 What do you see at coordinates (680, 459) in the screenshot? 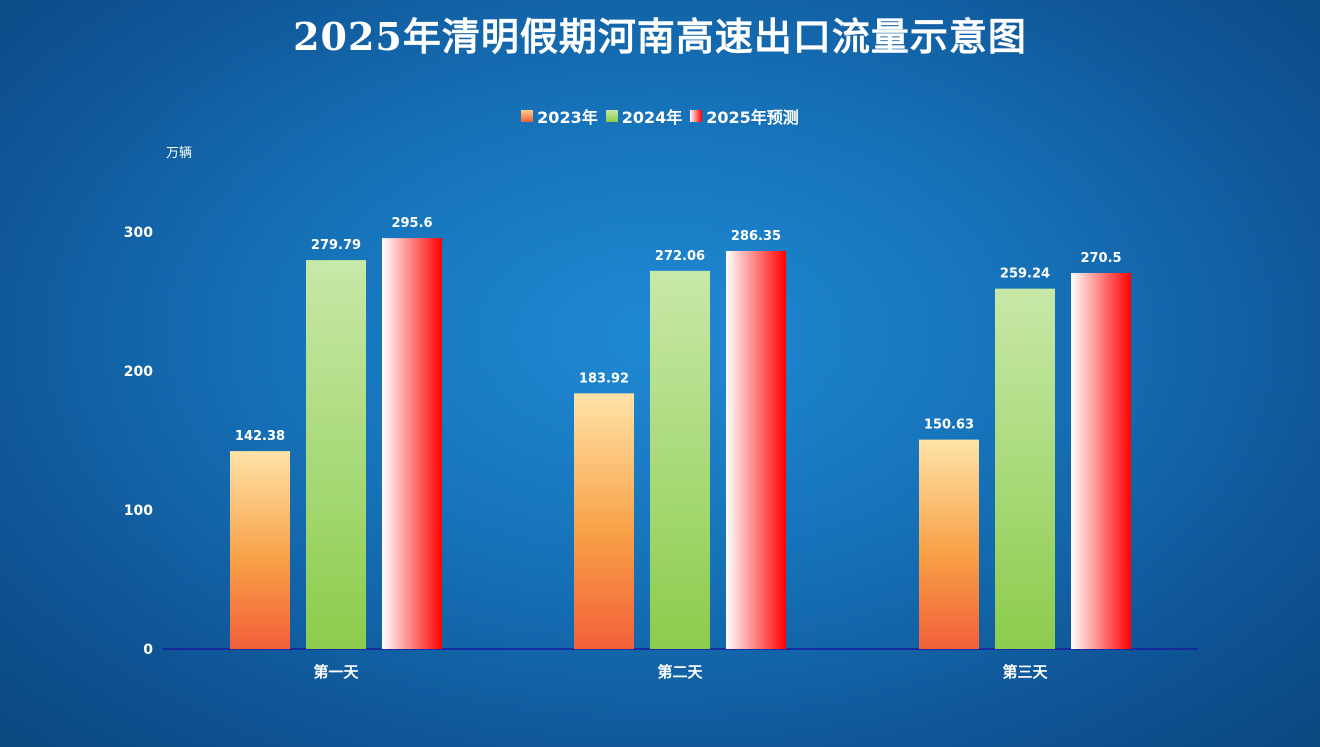
I see `bar-2024-day2` at bounding box center [680, 459].